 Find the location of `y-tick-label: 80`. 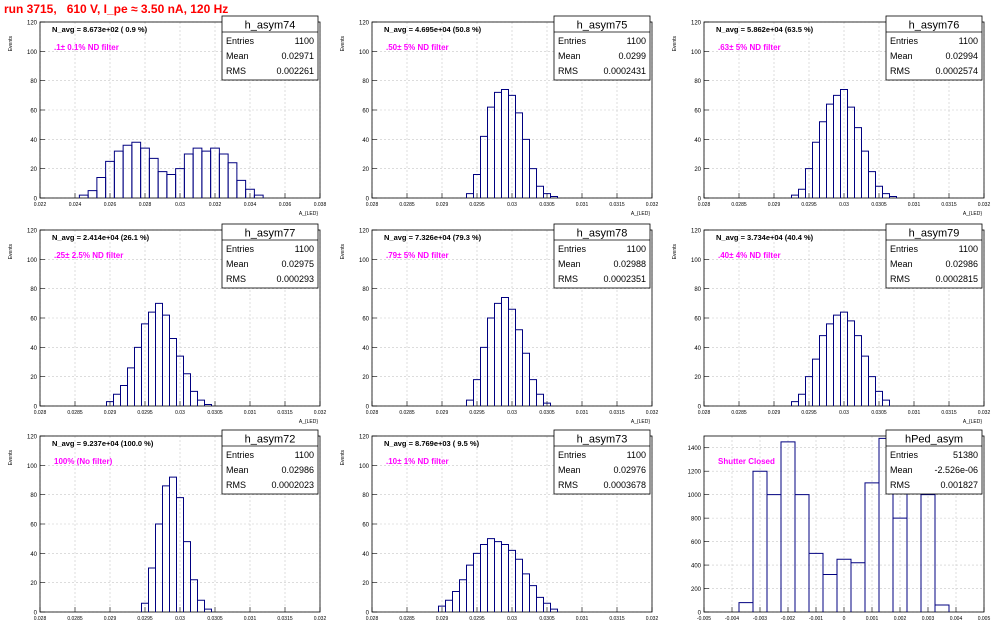

y-tick-label: 80 is located at coordinates (697, 290).